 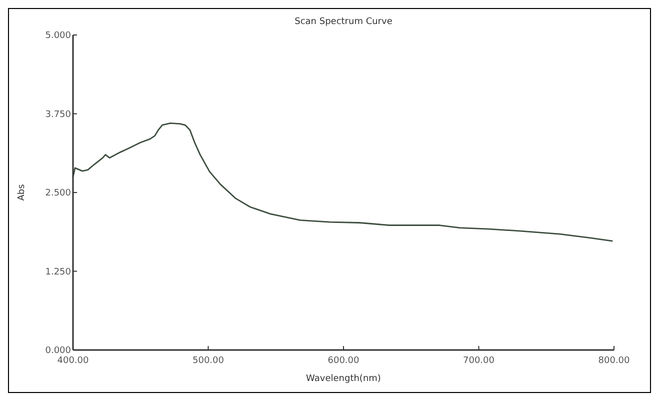 I want to click on x-tick-label: 800.00, so click(x=614, y=361).